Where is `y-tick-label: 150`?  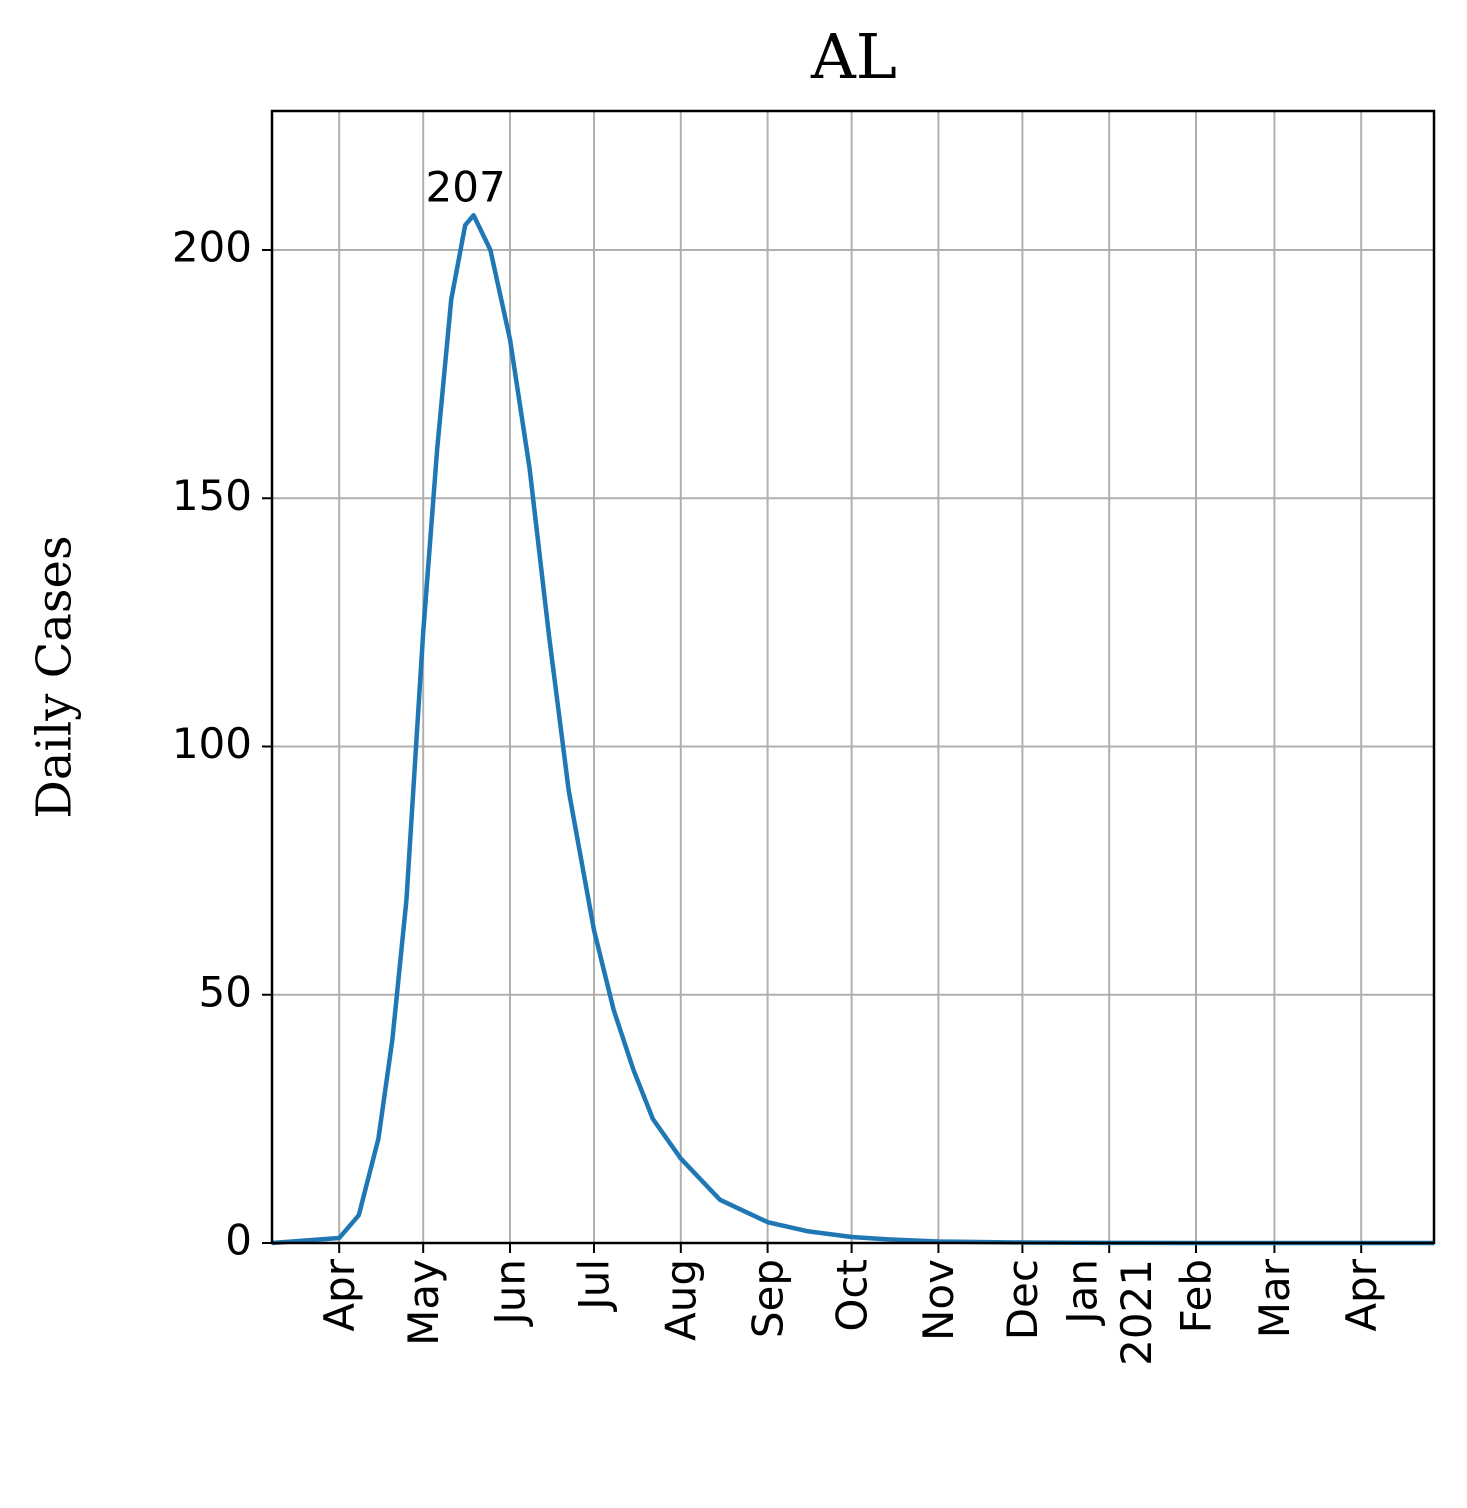
y-tick-label: 150 is located at coordinates (212, 495).